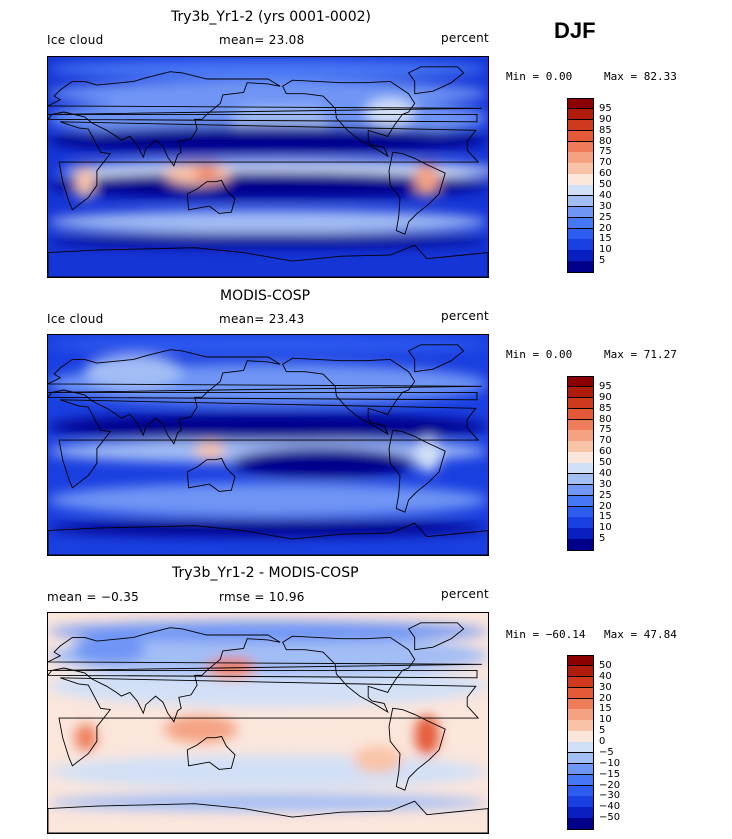 The image size is (732, 839). What do you see at coordinates (640, 76) in the screenshot?
I see `max-label: Max = 82.33` at bounding box center [640, 76].